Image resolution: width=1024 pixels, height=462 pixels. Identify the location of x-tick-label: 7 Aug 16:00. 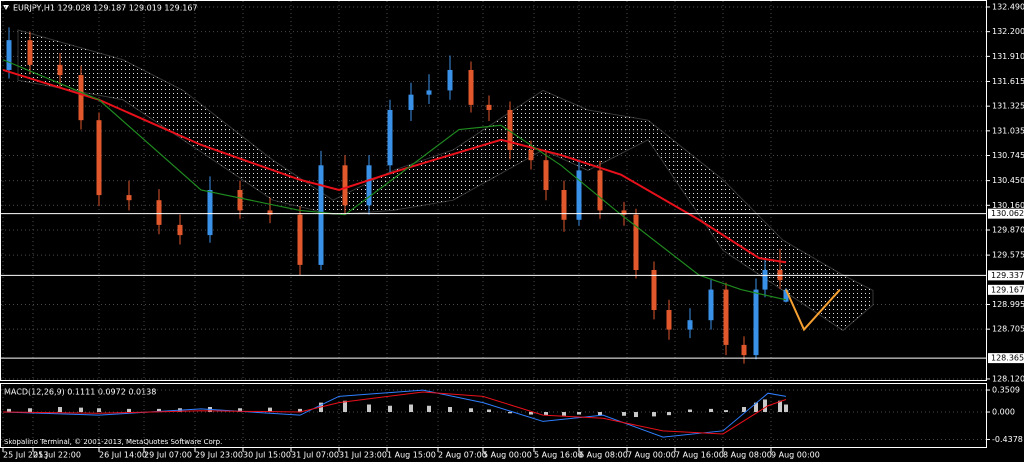
(699, 455).